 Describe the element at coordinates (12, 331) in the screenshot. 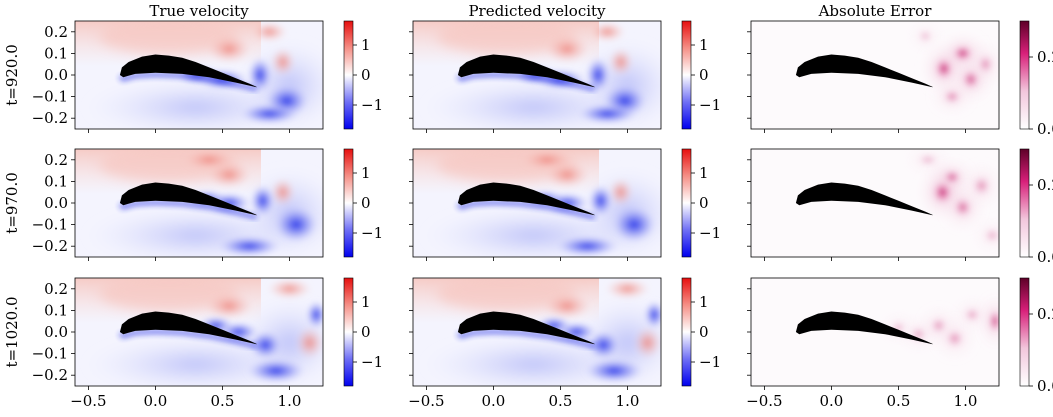

I see `row-label: t=1020.0` at that location.